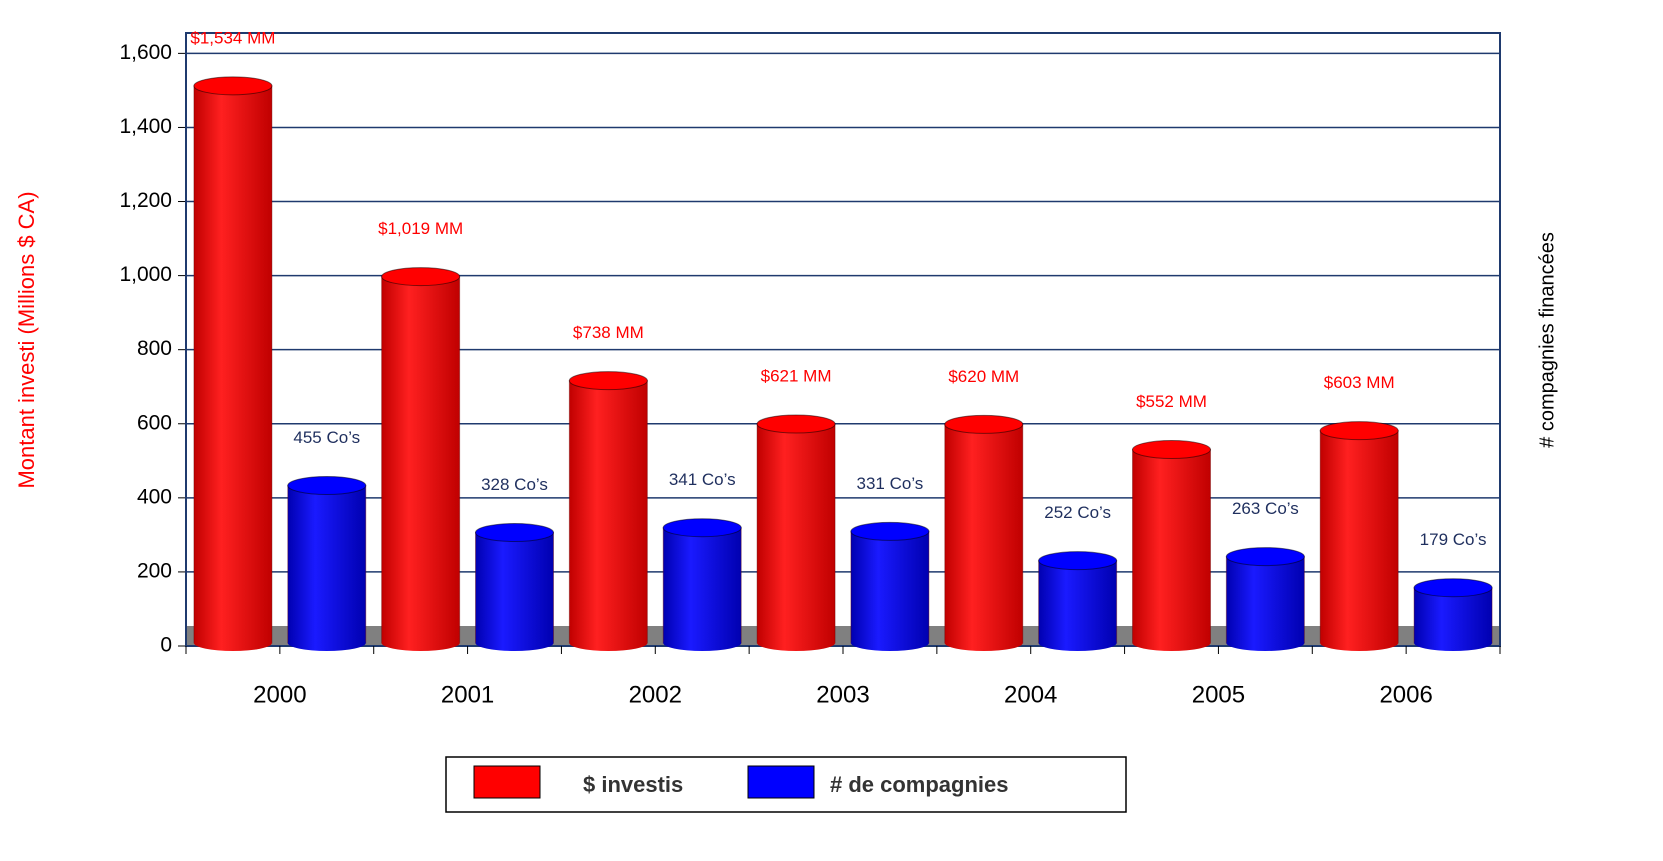 The image size is (1663, 861). What do you see at coordinates (983, 376) in the screenshot?
I see `value-label: $620 MM` at bounding box center [983, 376].